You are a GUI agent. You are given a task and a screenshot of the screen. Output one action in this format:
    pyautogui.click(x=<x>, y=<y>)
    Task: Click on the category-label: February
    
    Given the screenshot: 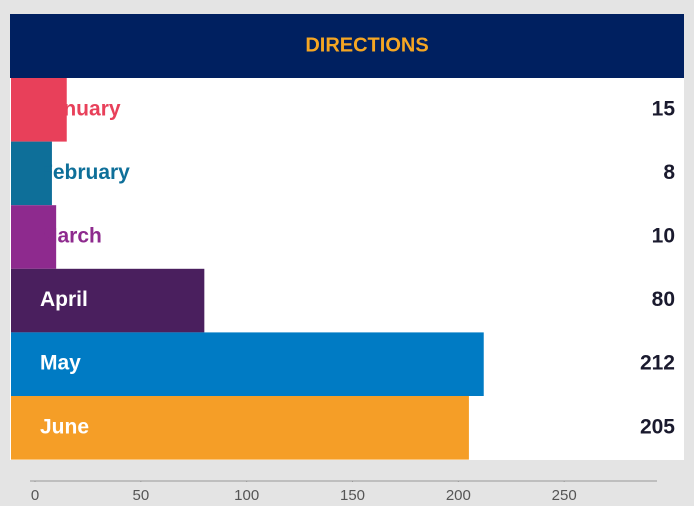 What is the action you would take?
    pyautogui.click(x=85, y=172)
    